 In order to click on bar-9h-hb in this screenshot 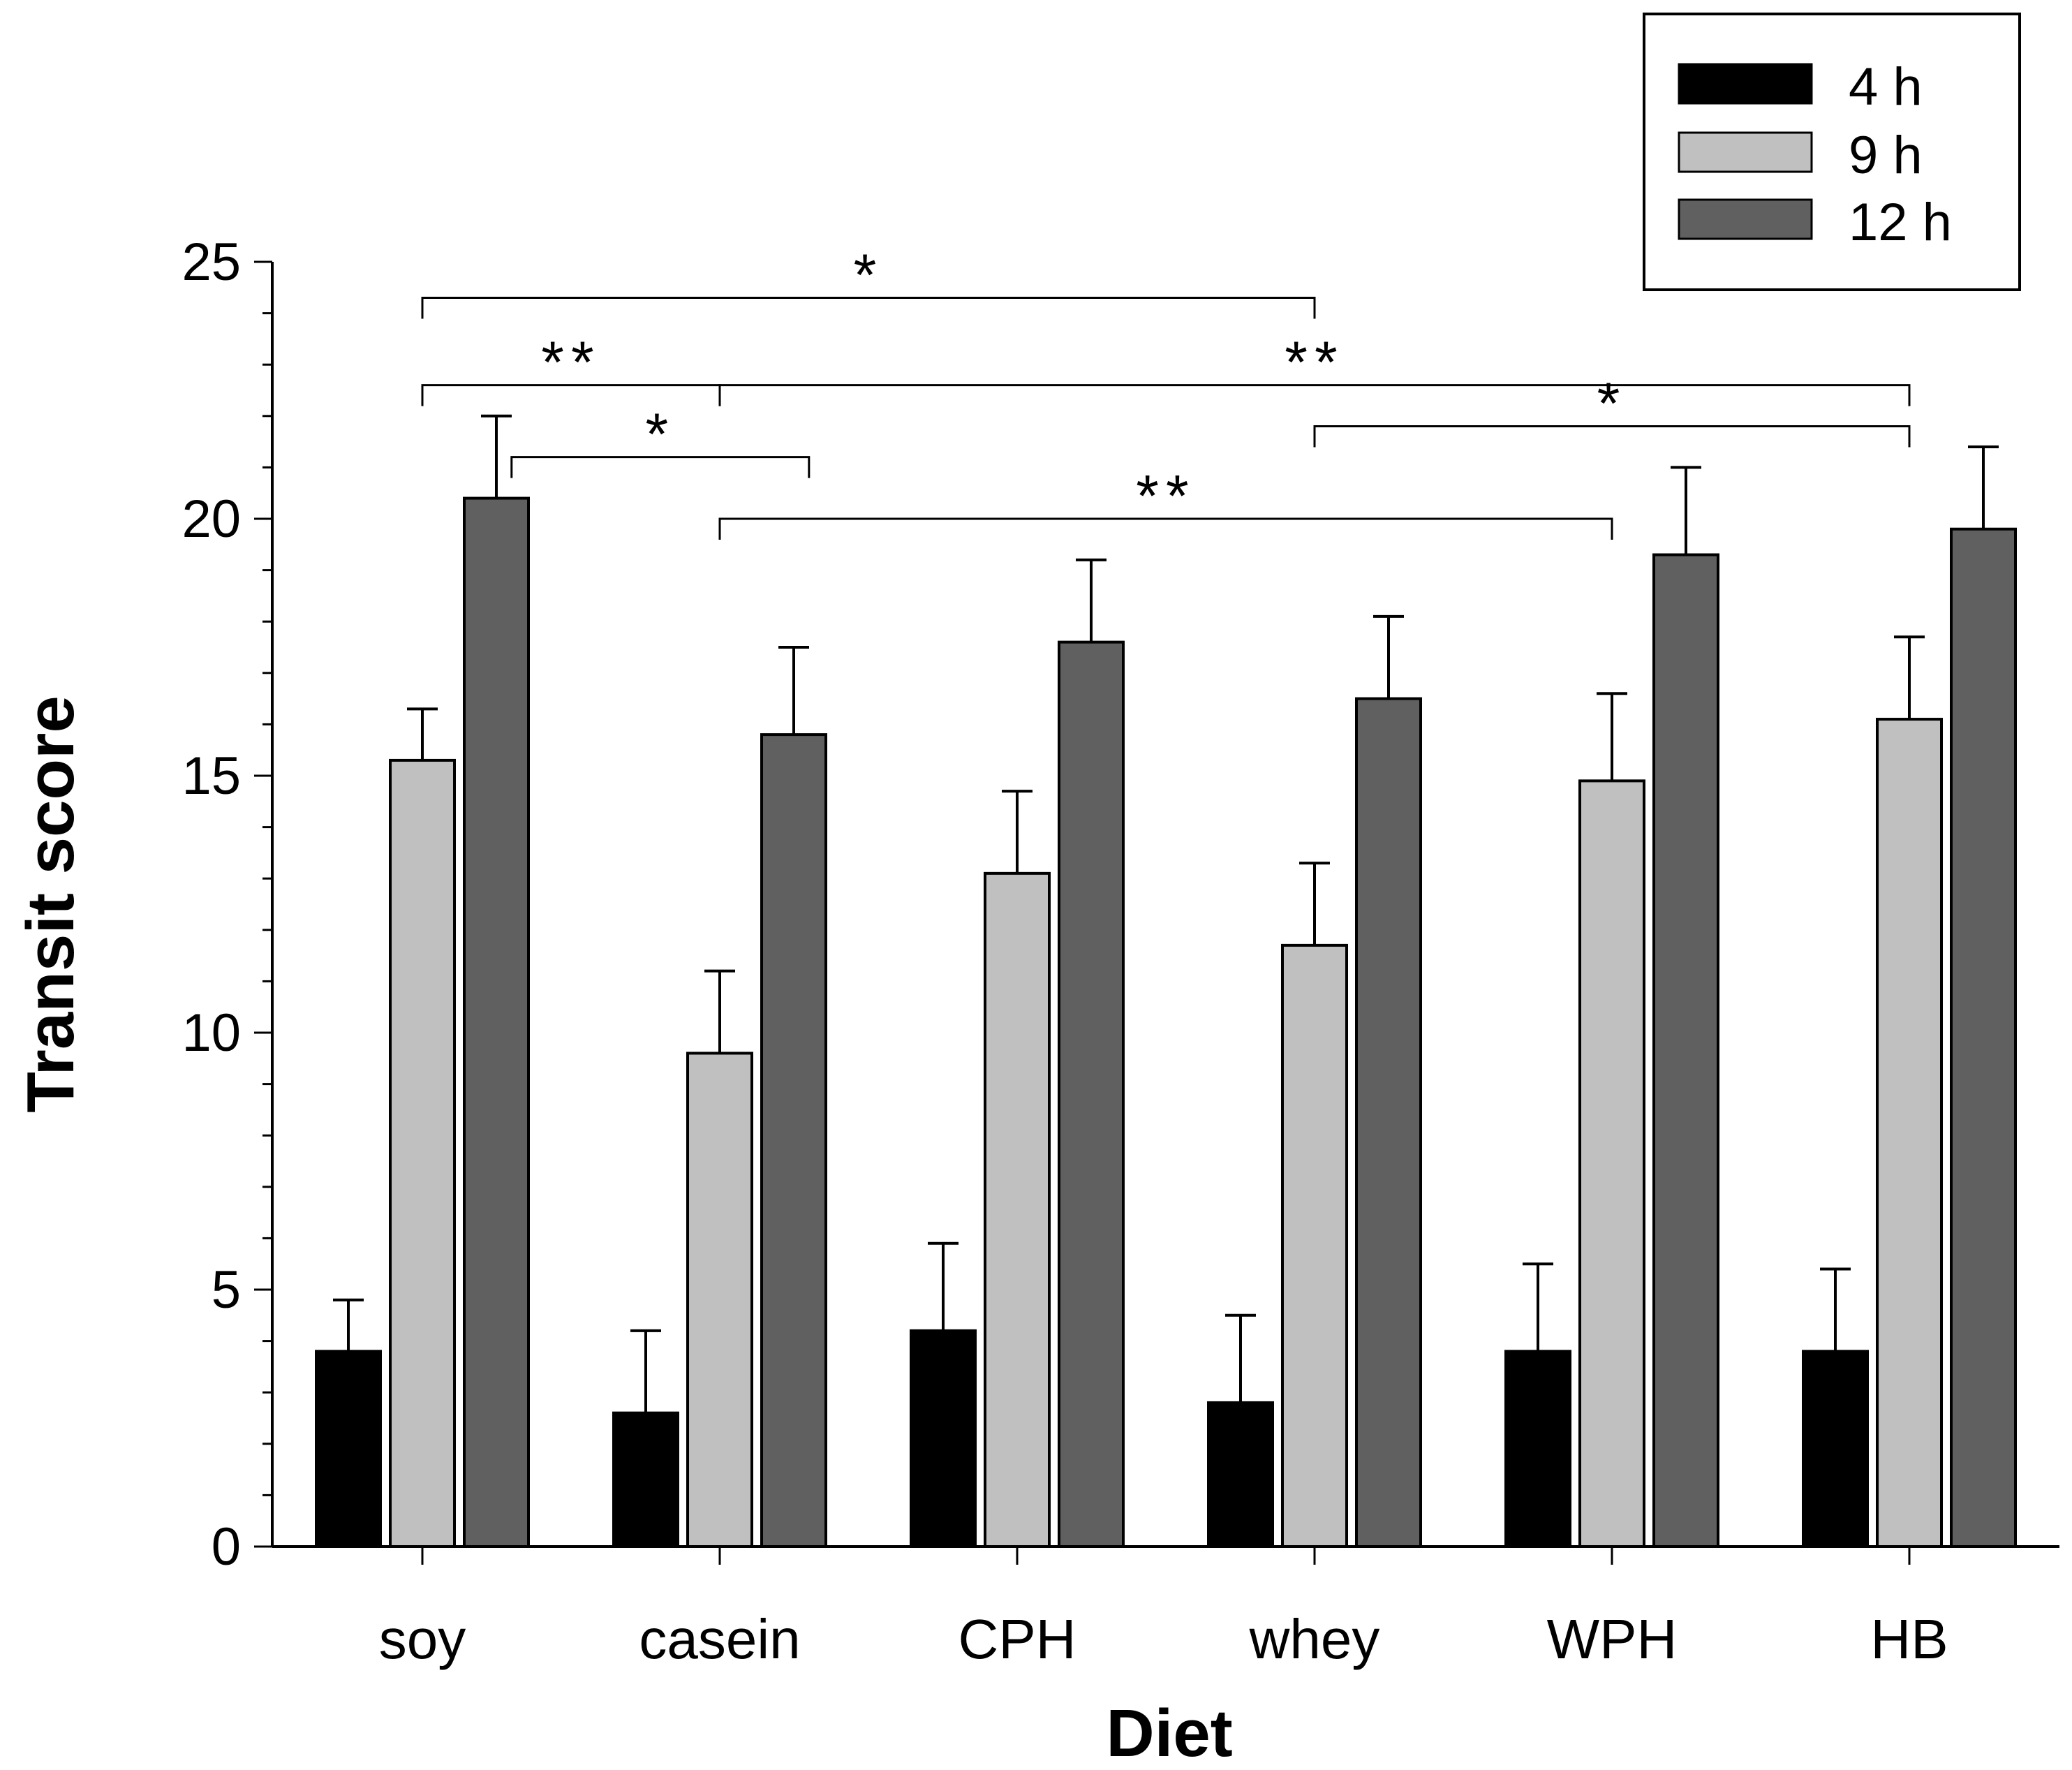, I will do `click(1909, 1133)`.